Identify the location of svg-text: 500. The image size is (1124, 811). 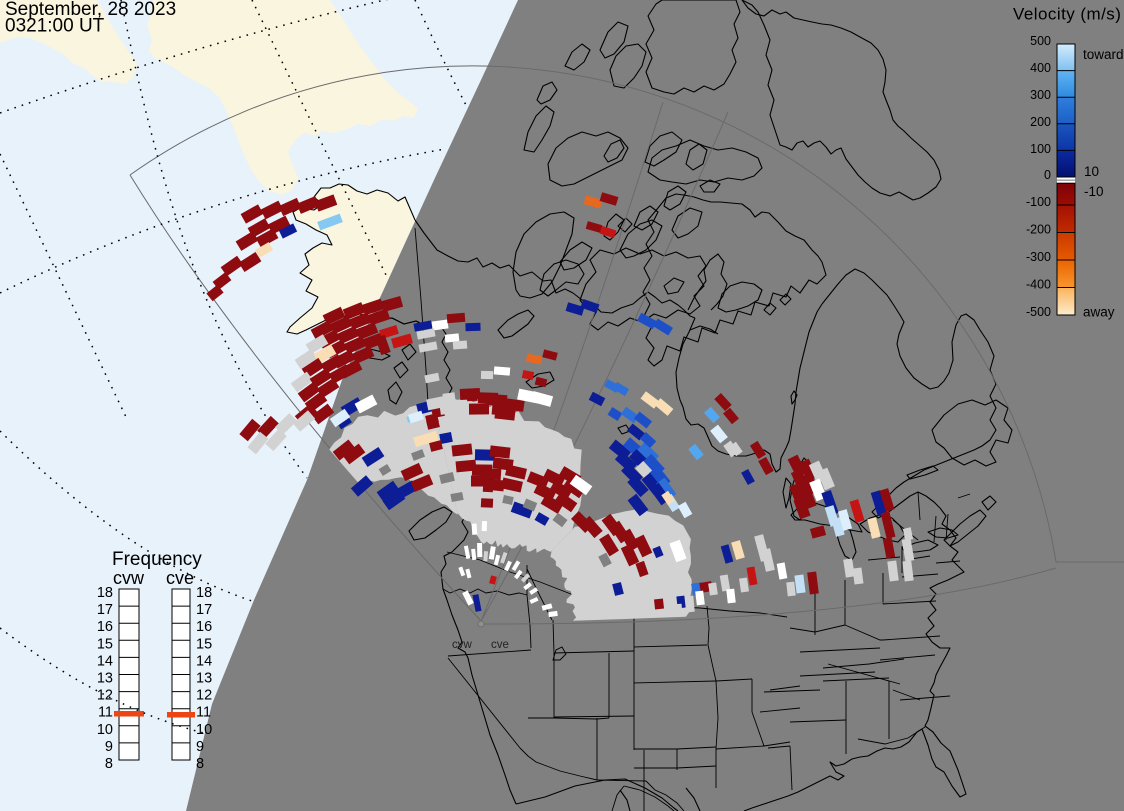
(1040, 41).